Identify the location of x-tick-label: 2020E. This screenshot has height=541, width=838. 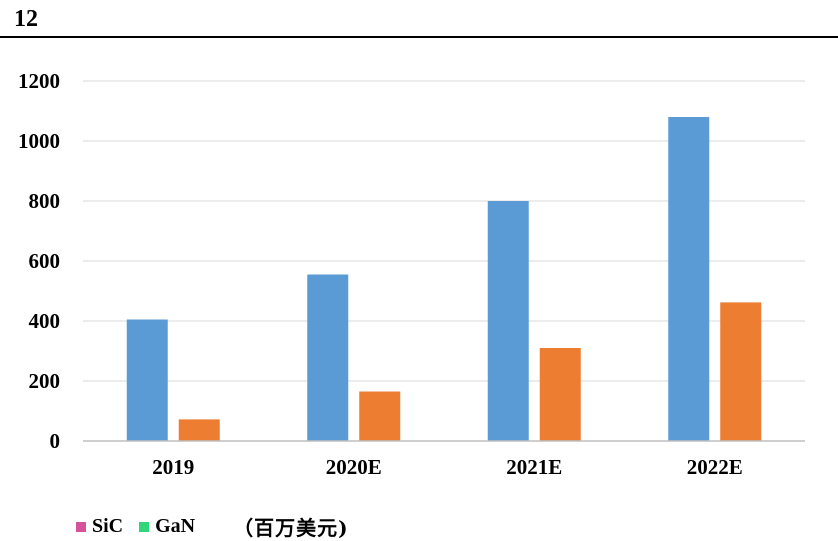
(354, 467).